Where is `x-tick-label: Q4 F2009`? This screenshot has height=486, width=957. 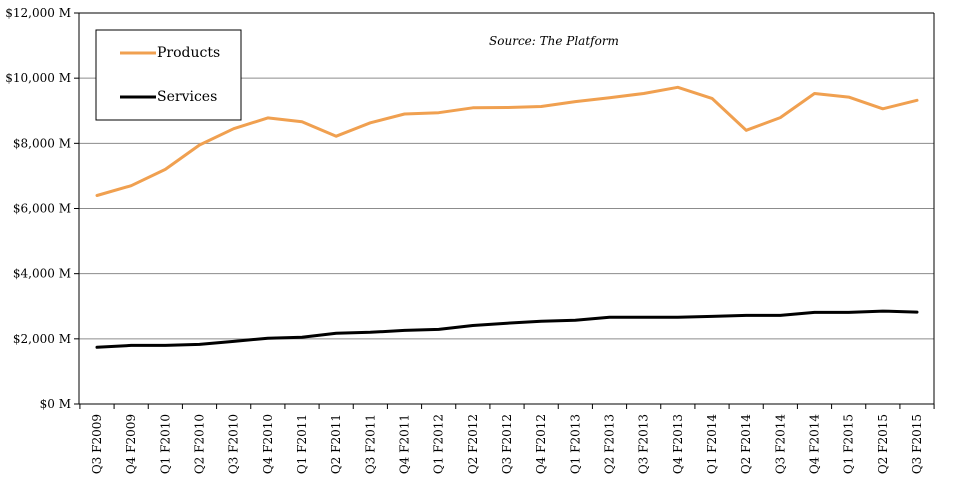 x-tick-label: Q4 F2009 is located at coordinates (131, 444).